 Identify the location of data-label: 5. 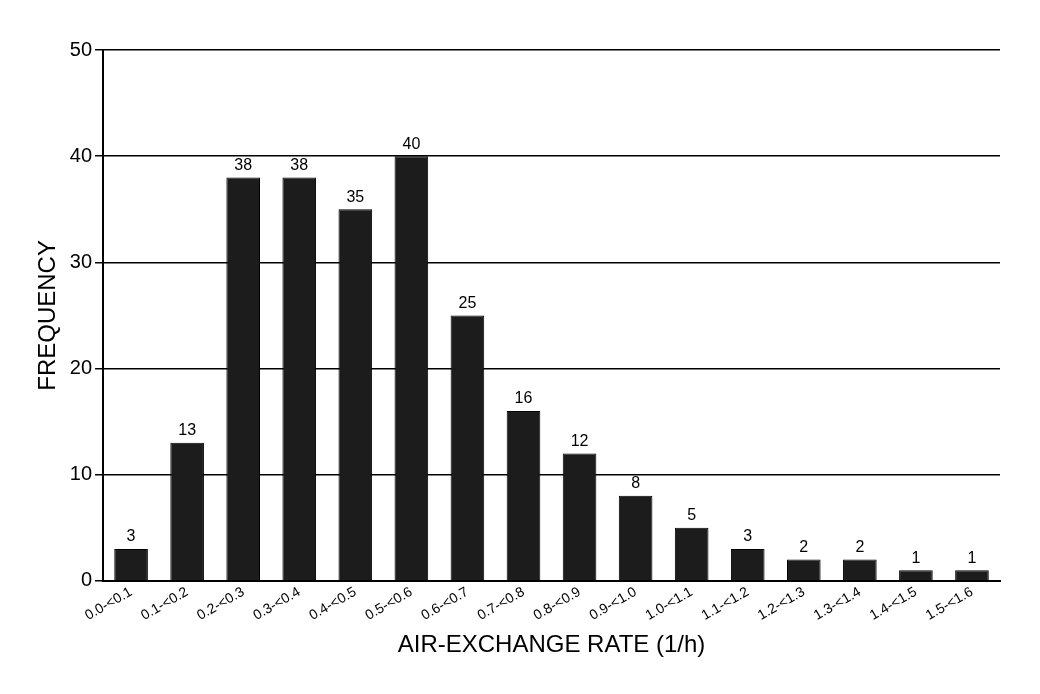
(692, 515).